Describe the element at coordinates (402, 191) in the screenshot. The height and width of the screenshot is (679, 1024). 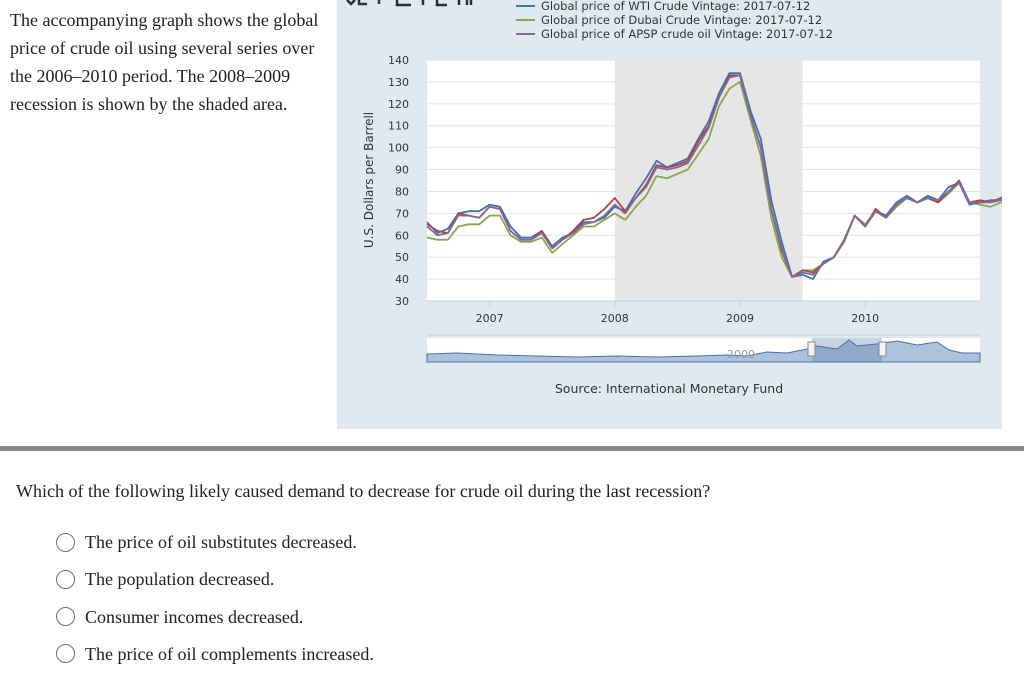
I see `y-tick-label: 80` at that location.